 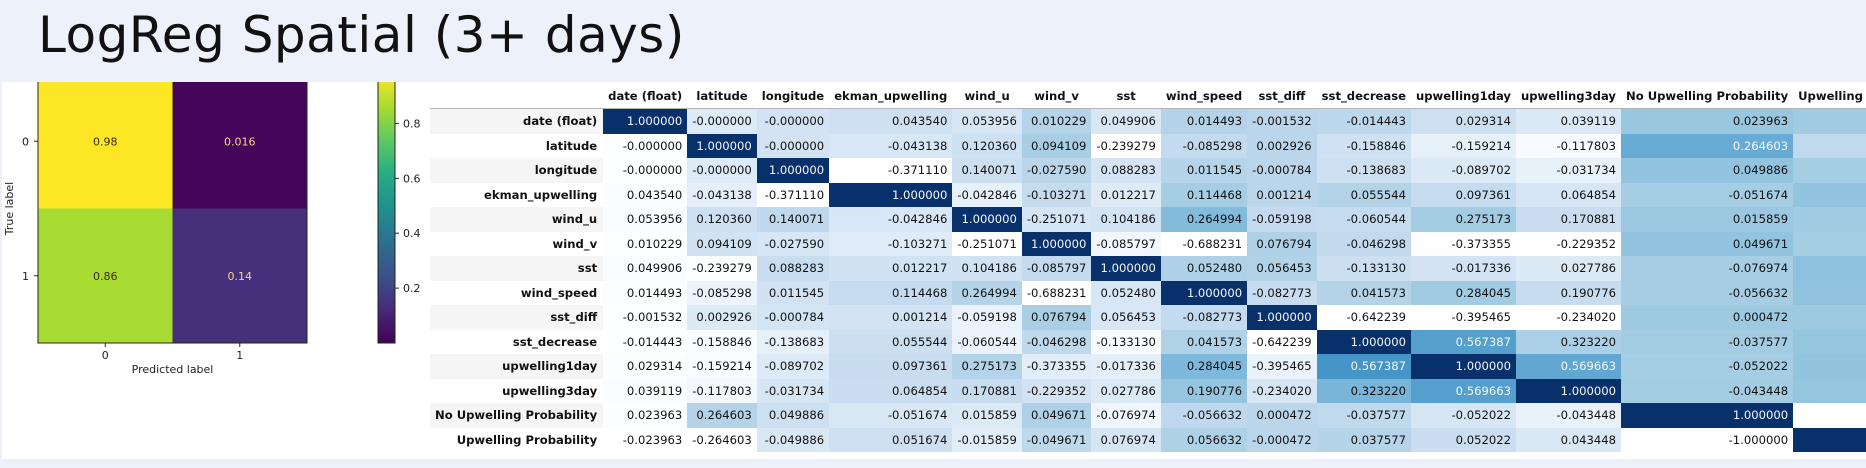 I want to click on table-cell: 0.284045, so click(x=1204, y=366).